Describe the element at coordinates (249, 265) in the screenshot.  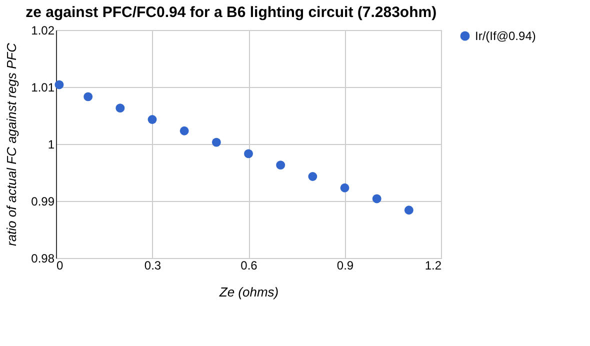
I see `x-tick-label: 0.6` at that location.